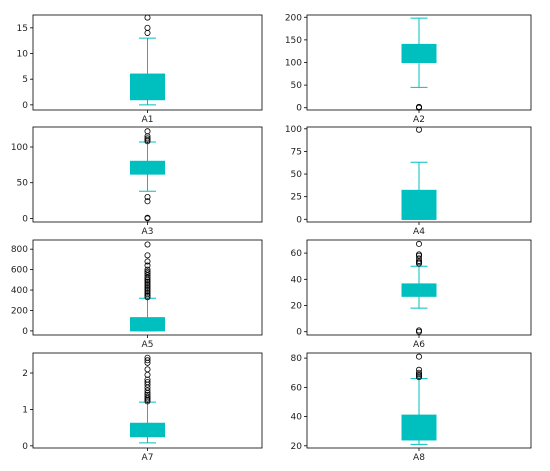  What do you see at coordinates (19, 250) in the screenshot?
I see `y-tick-label: 800` at bounding box center [19, 250].